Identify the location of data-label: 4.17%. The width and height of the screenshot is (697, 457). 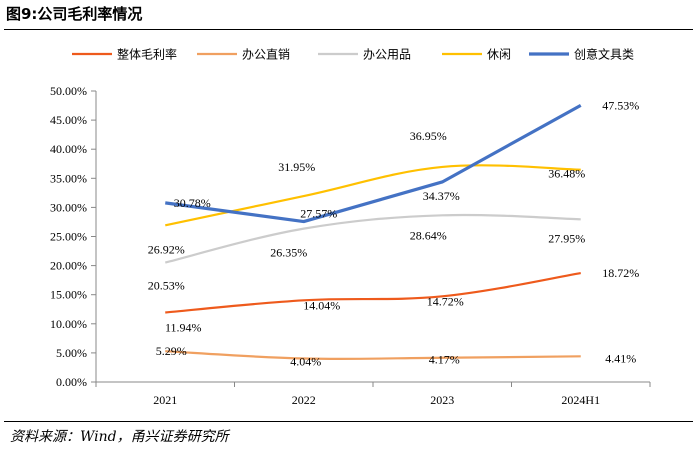
(444, 360).